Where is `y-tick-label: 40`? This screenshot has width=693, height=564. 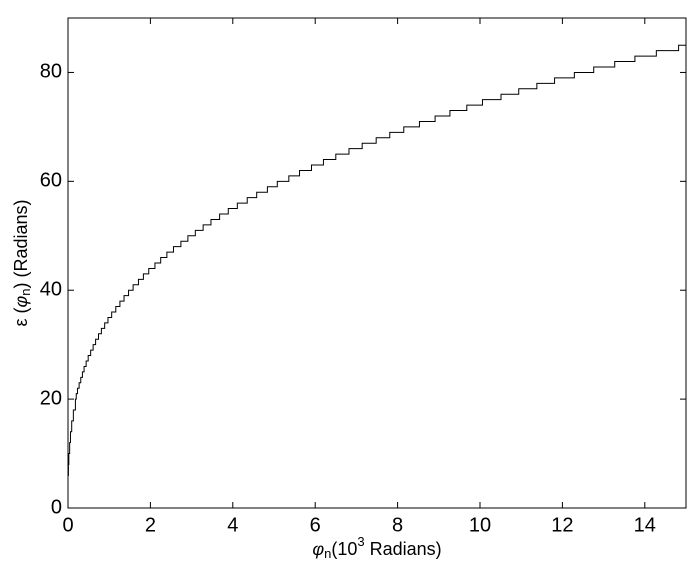 y-tick-label: 40 is located at coordinates (51, 290).